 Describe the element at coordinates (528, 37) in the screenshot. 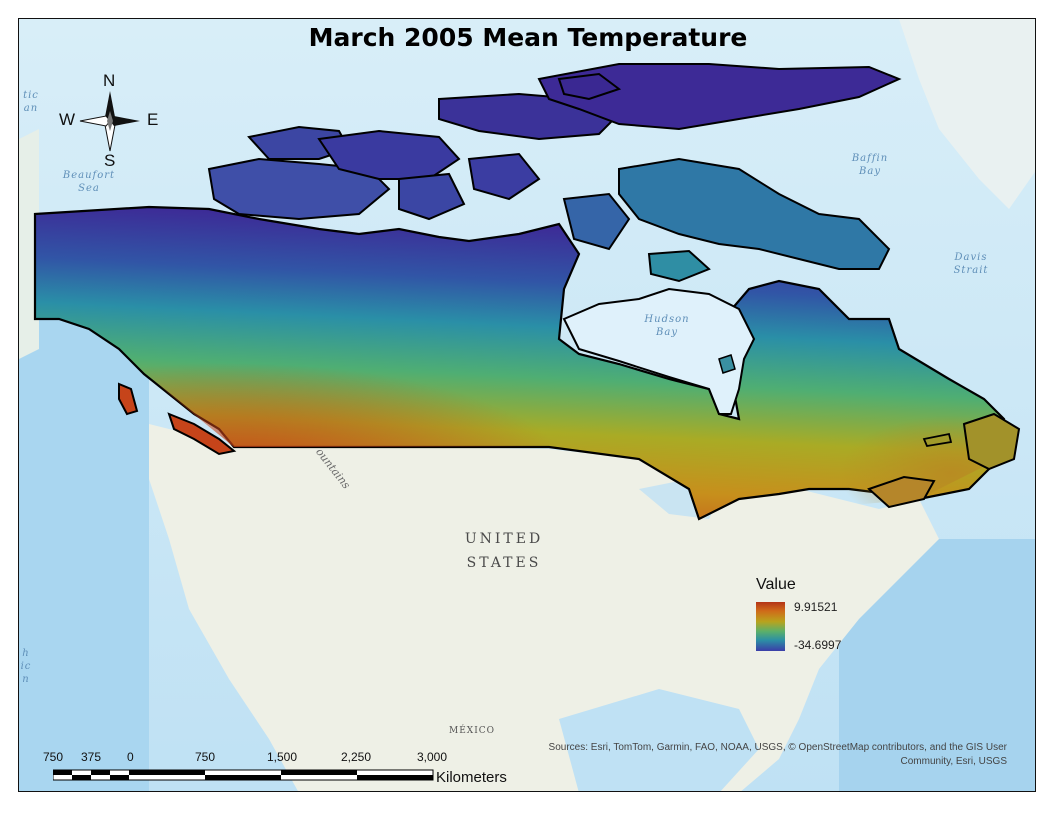

I see `map-title: March 2005 Mean Temperature` at that location.